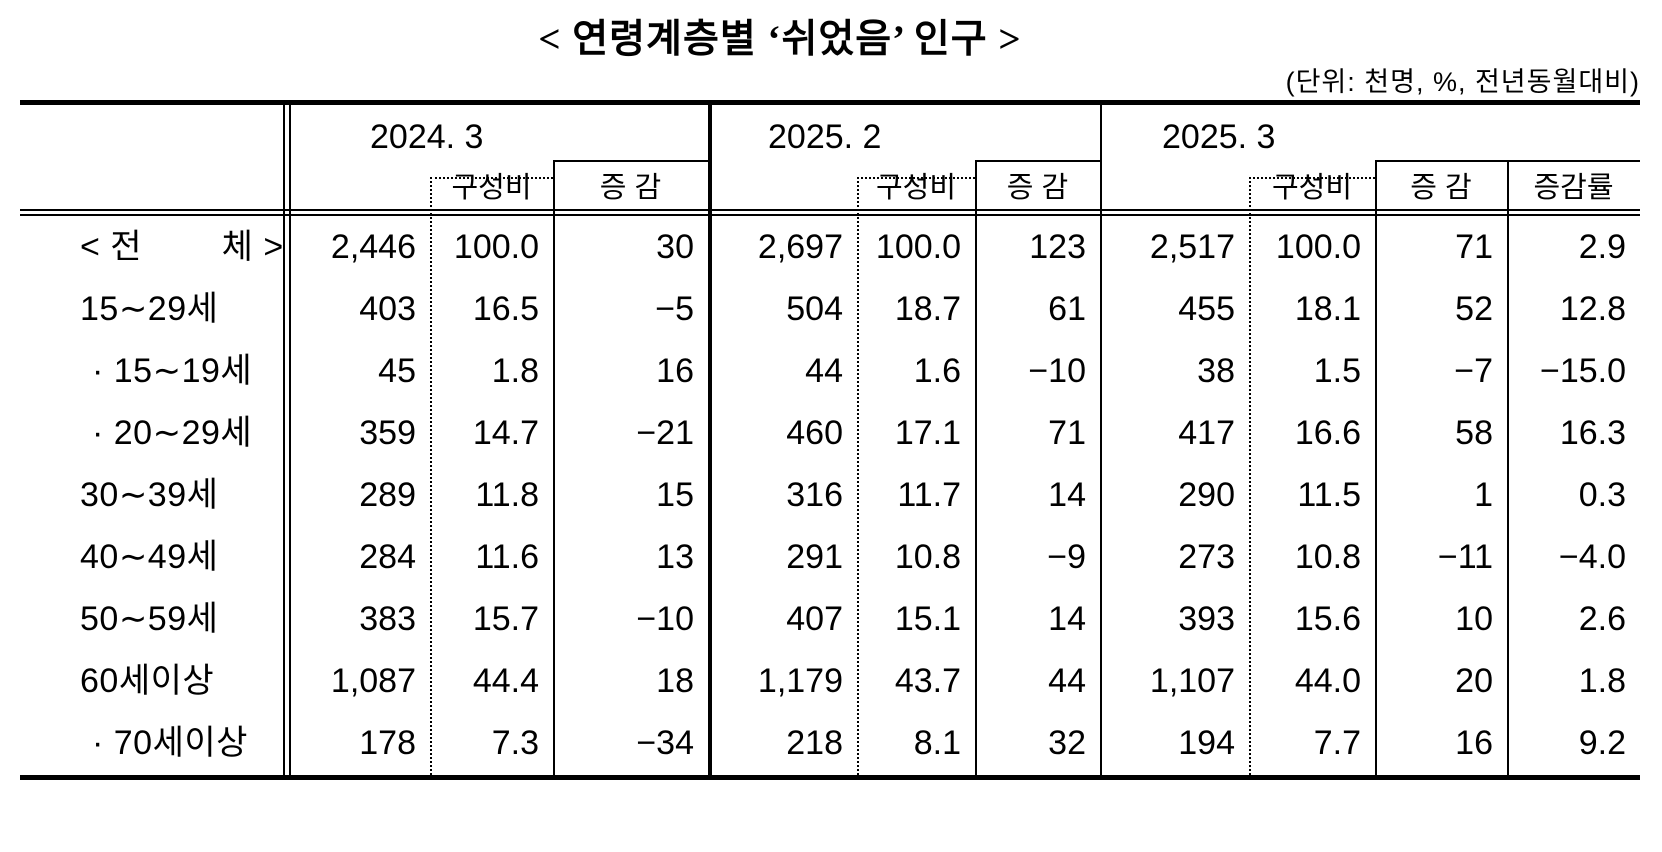 The image size is (1662, 852). What do you see at coordinates (147, 681) in the screenshot?
I see `row-label: 60세이상` at bounding box center [147, 681].